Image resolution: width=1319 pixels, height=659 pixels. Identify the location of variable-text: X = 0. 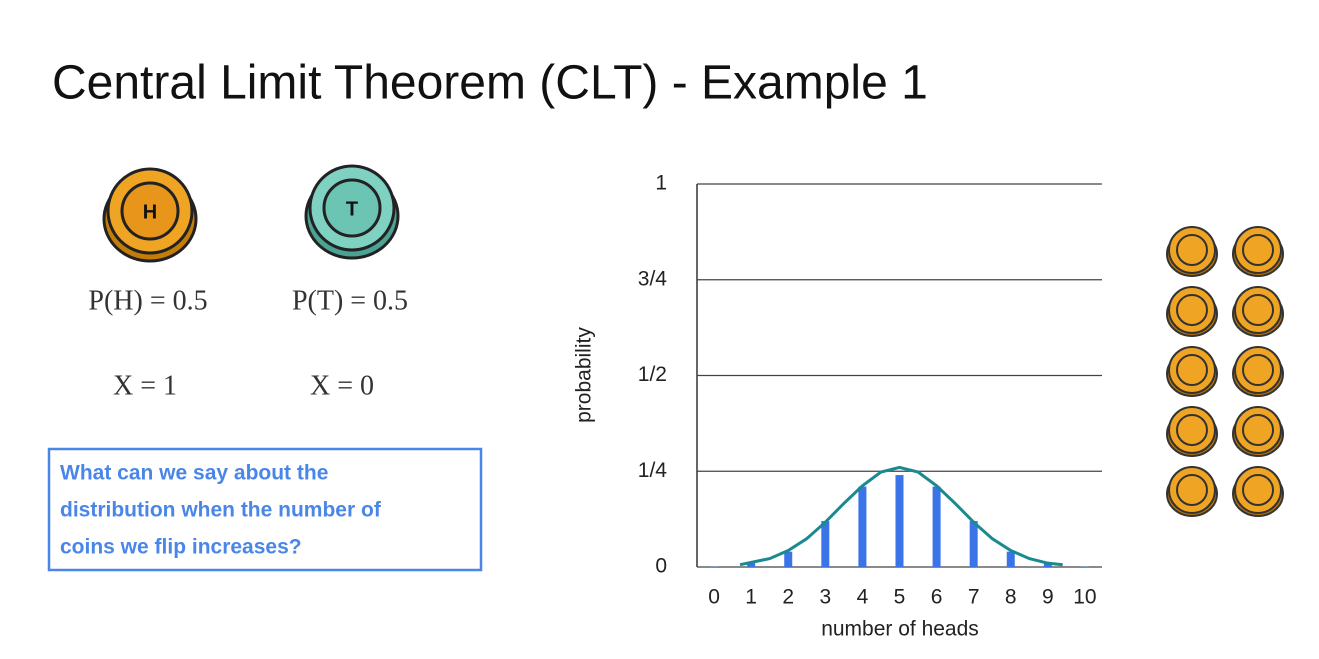
(342, 385).